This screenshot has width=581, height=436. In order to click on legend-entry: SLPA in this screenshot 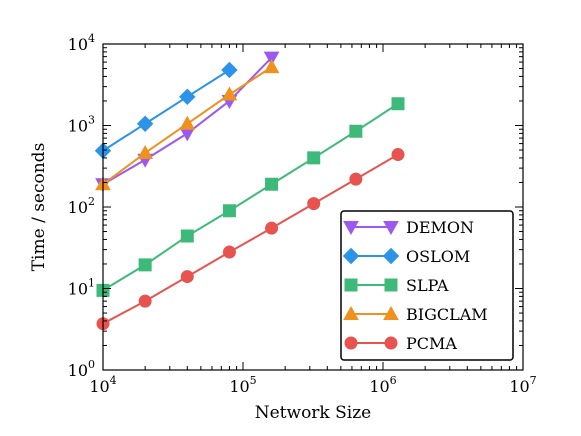, I will do `click(396, 285)`.